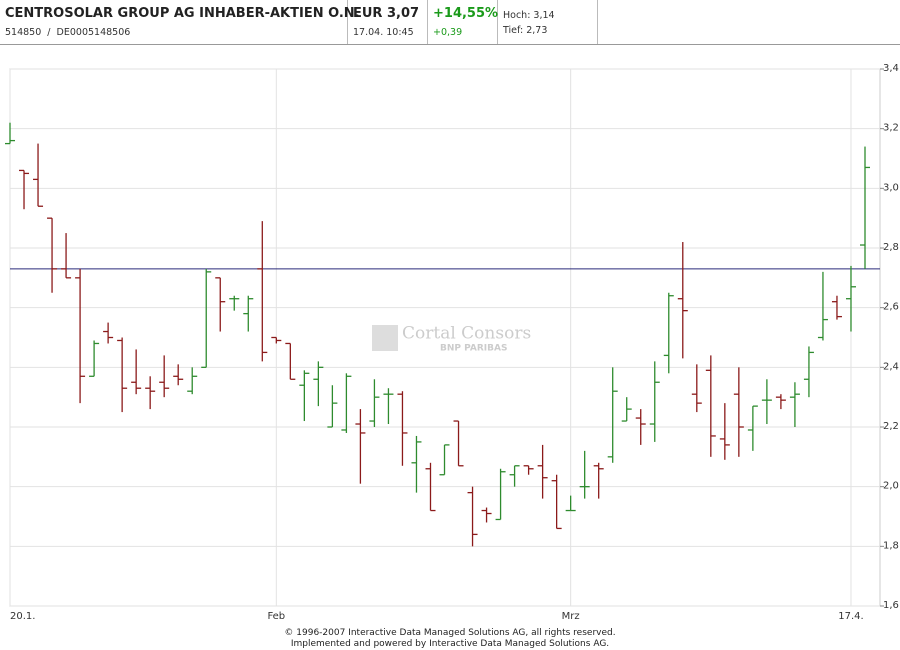  Describe the element at coordinates (891, 68) in the screenshot. I see `y-tick-label: 3,4` at that location.